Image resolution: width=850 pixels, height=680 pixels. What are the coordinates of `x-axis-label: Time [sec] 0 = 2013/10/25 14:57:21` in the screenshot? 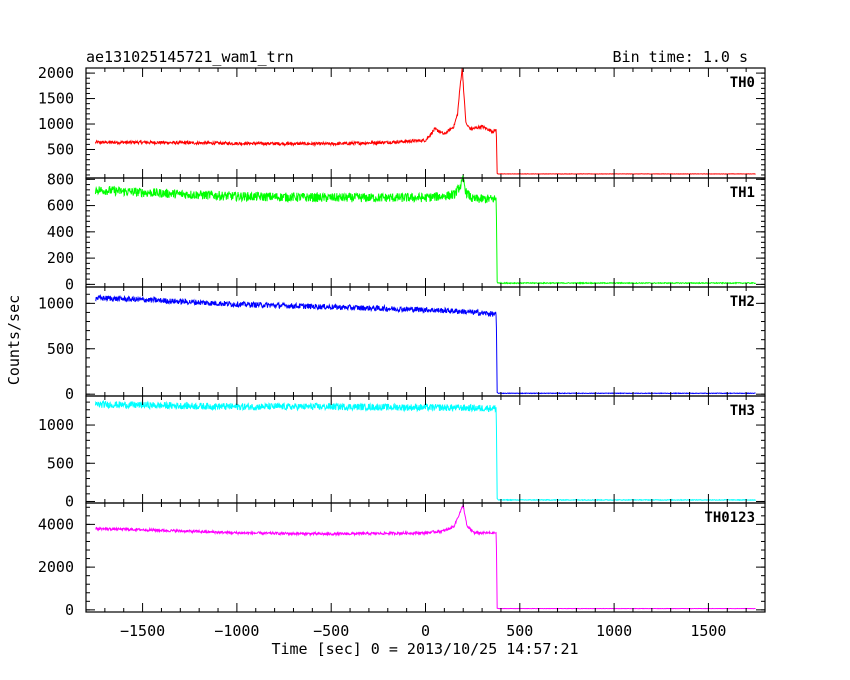 It's located at (424, 649).